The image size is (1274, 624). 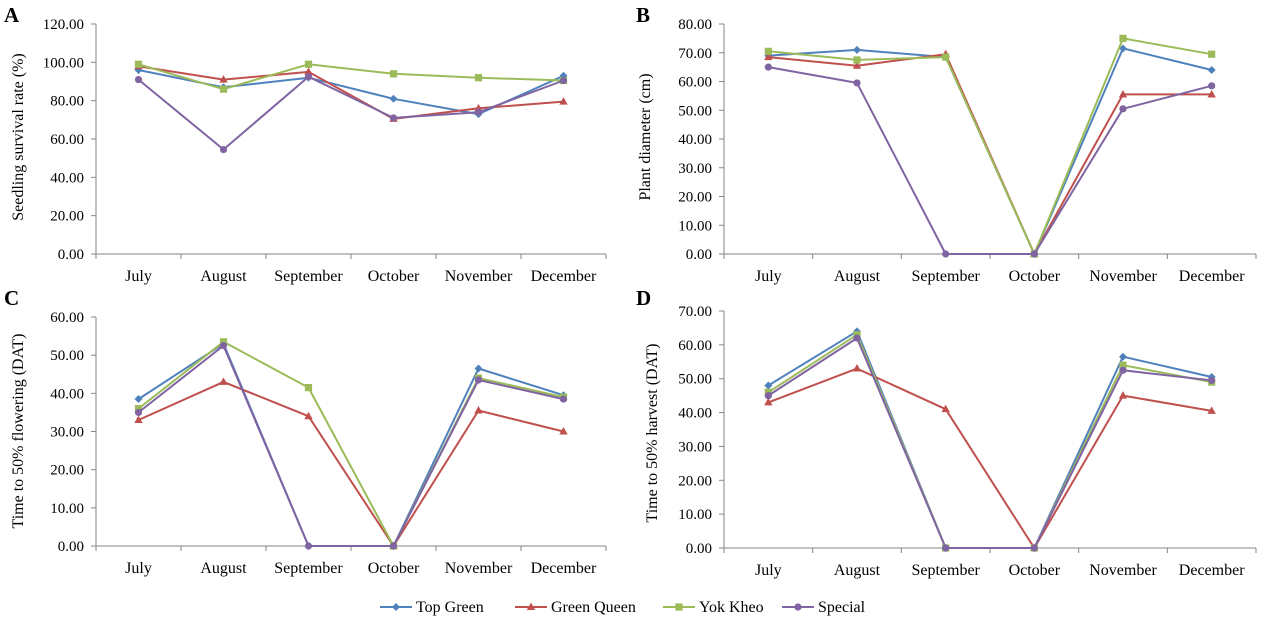 What do you see at coordinates (945, 570) in the screenshot?
I see `panel-d-x-tick-label: September` at bounding box center [945, 570].